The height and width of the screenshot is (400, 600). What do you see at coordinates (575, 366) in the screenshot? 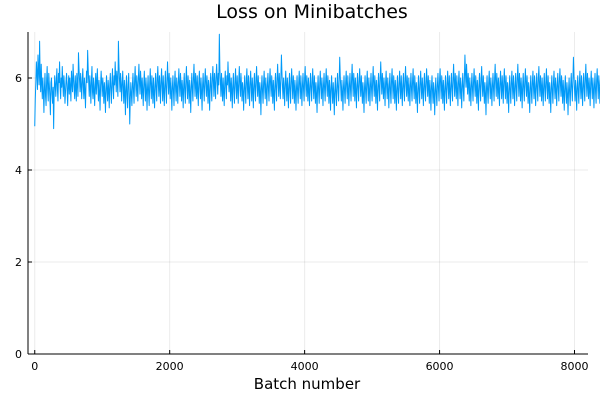
I see `x-tick-label: 8000` at bounding box center [575, 366].